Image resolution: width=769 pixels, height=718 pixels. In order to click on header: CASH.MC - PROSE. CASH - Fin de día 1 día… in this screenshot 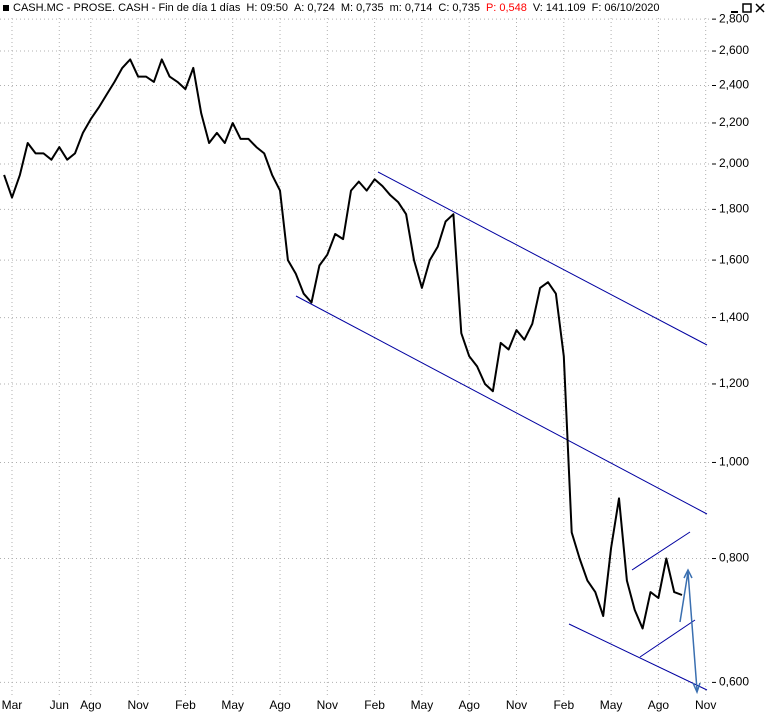, I will do `click(336, 8)`.